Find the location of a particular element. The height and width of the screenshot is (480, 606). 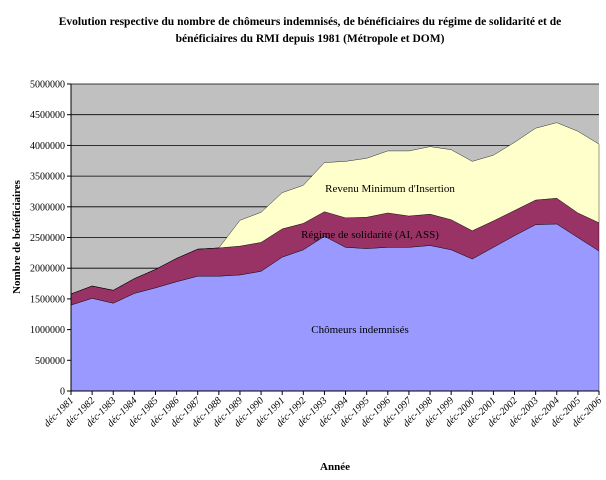

y-axis-title: Nombre de bénéficiaires is located at coordinates (17, 236).